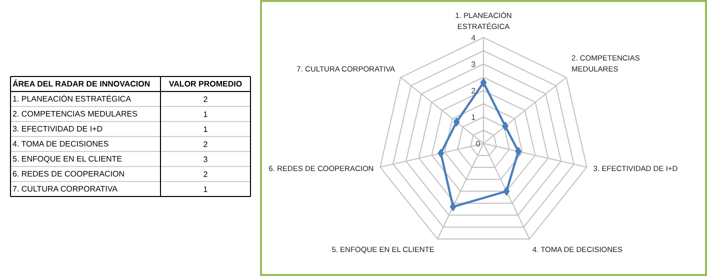  I want to click on y-tick-label: 2, so click(473, 91).